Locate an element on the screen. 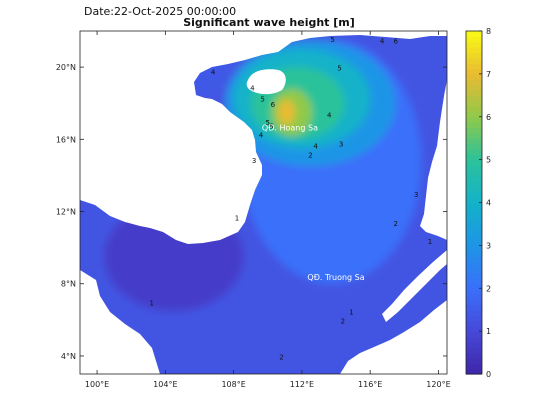 The width and height of the screenshot is (560, 420). colorbar: 0 1 2 3 4 5 6 7 8 is located at coordinates (478, 203).